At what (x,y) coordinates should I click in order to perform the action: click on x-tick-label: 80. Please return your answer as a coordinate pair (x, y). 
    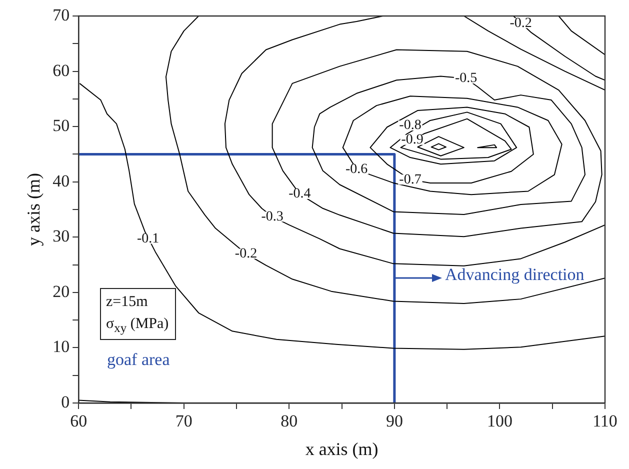
    Looking at the image, I should click on (289, 421).